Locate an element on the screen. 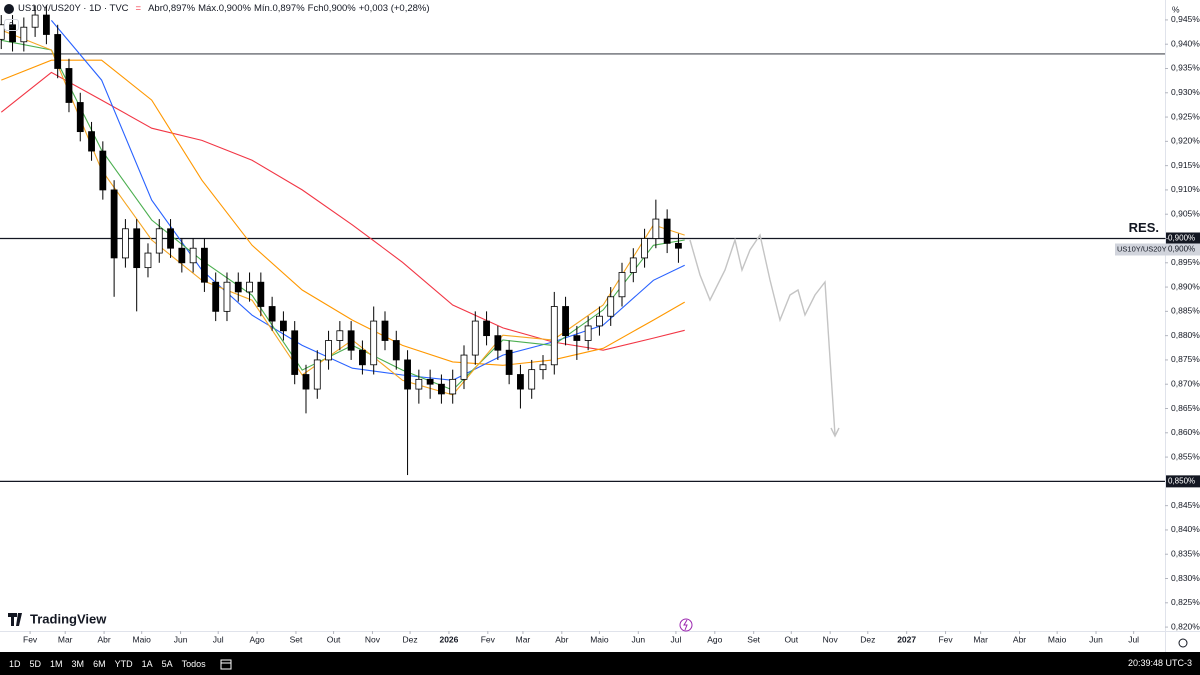 Image resolution: width=1200 pixels, height=675 pixels. range-button: YTD is located at coordinates (123, 663).